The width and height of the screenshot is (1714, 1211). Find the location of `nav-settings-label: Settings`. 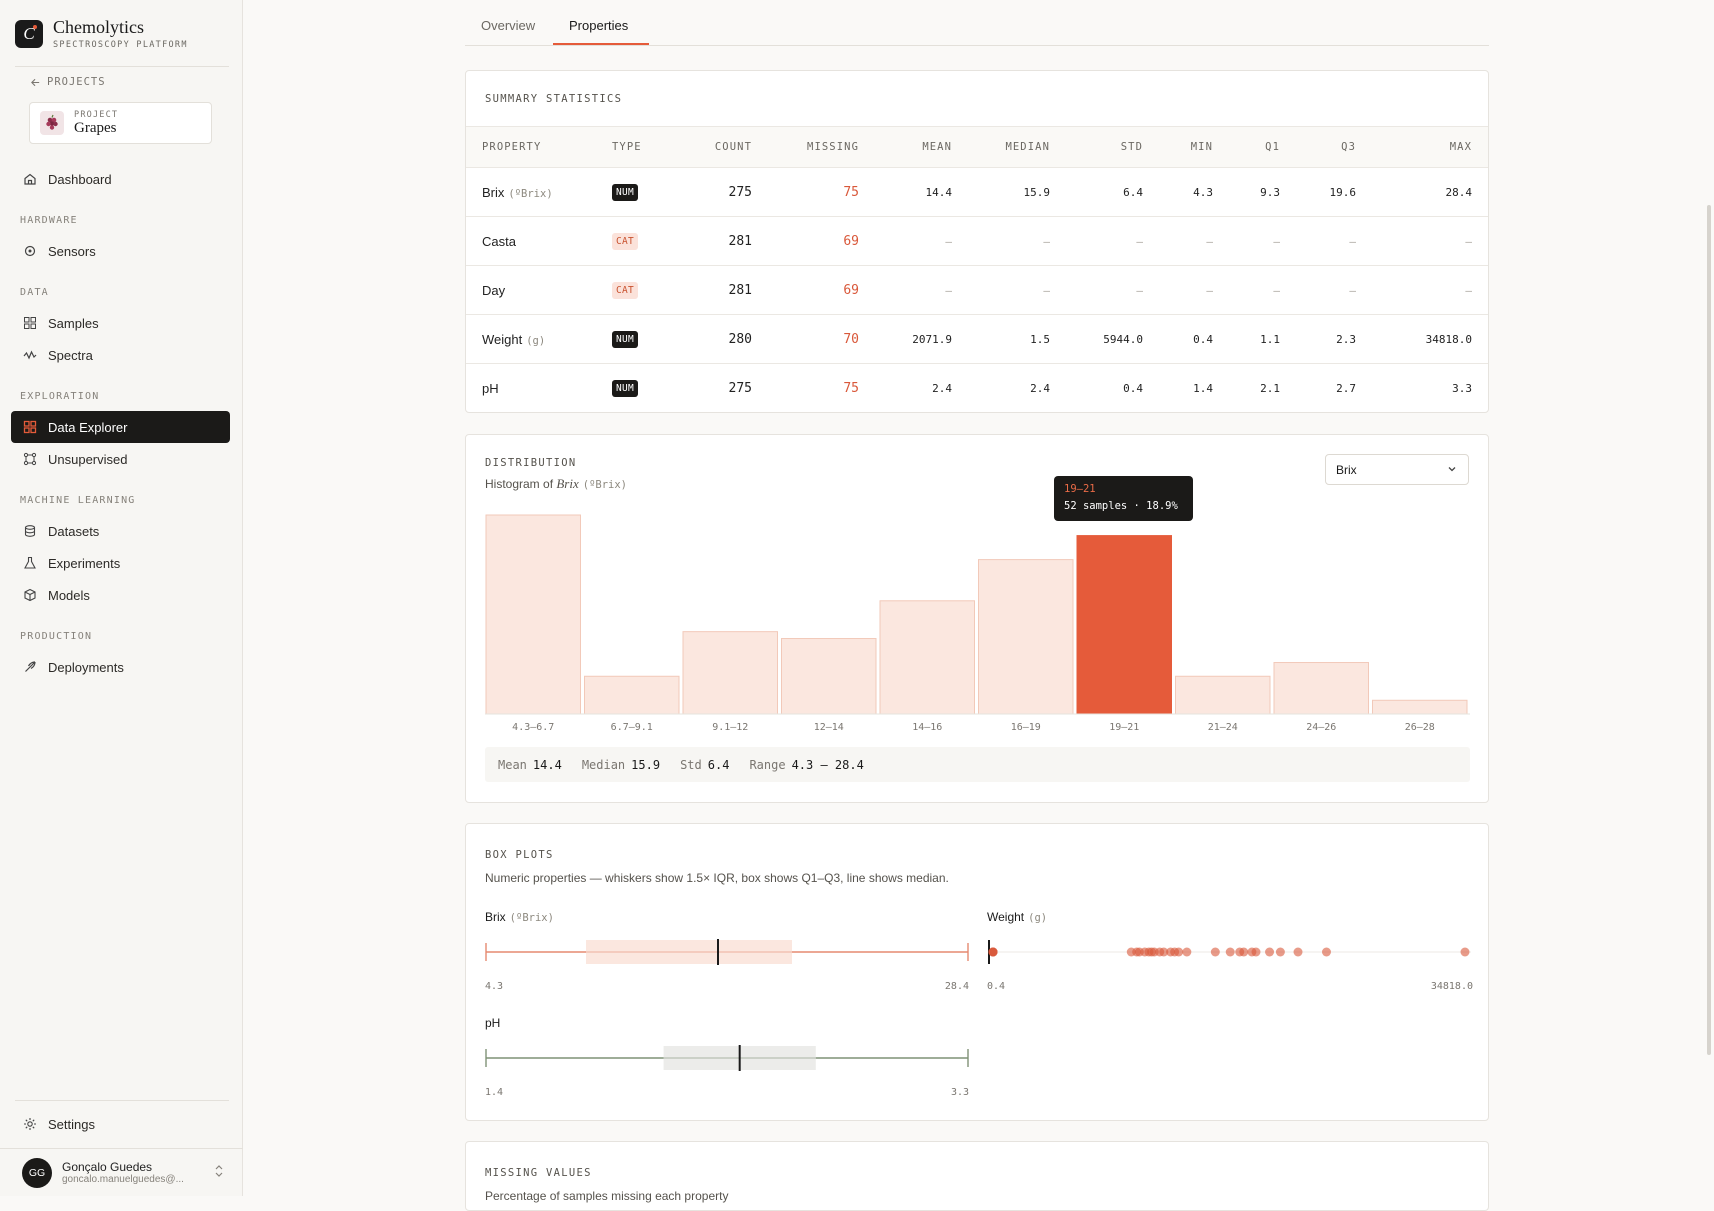

nav-settings-label: Settings is located at coordinates (71, 1124).